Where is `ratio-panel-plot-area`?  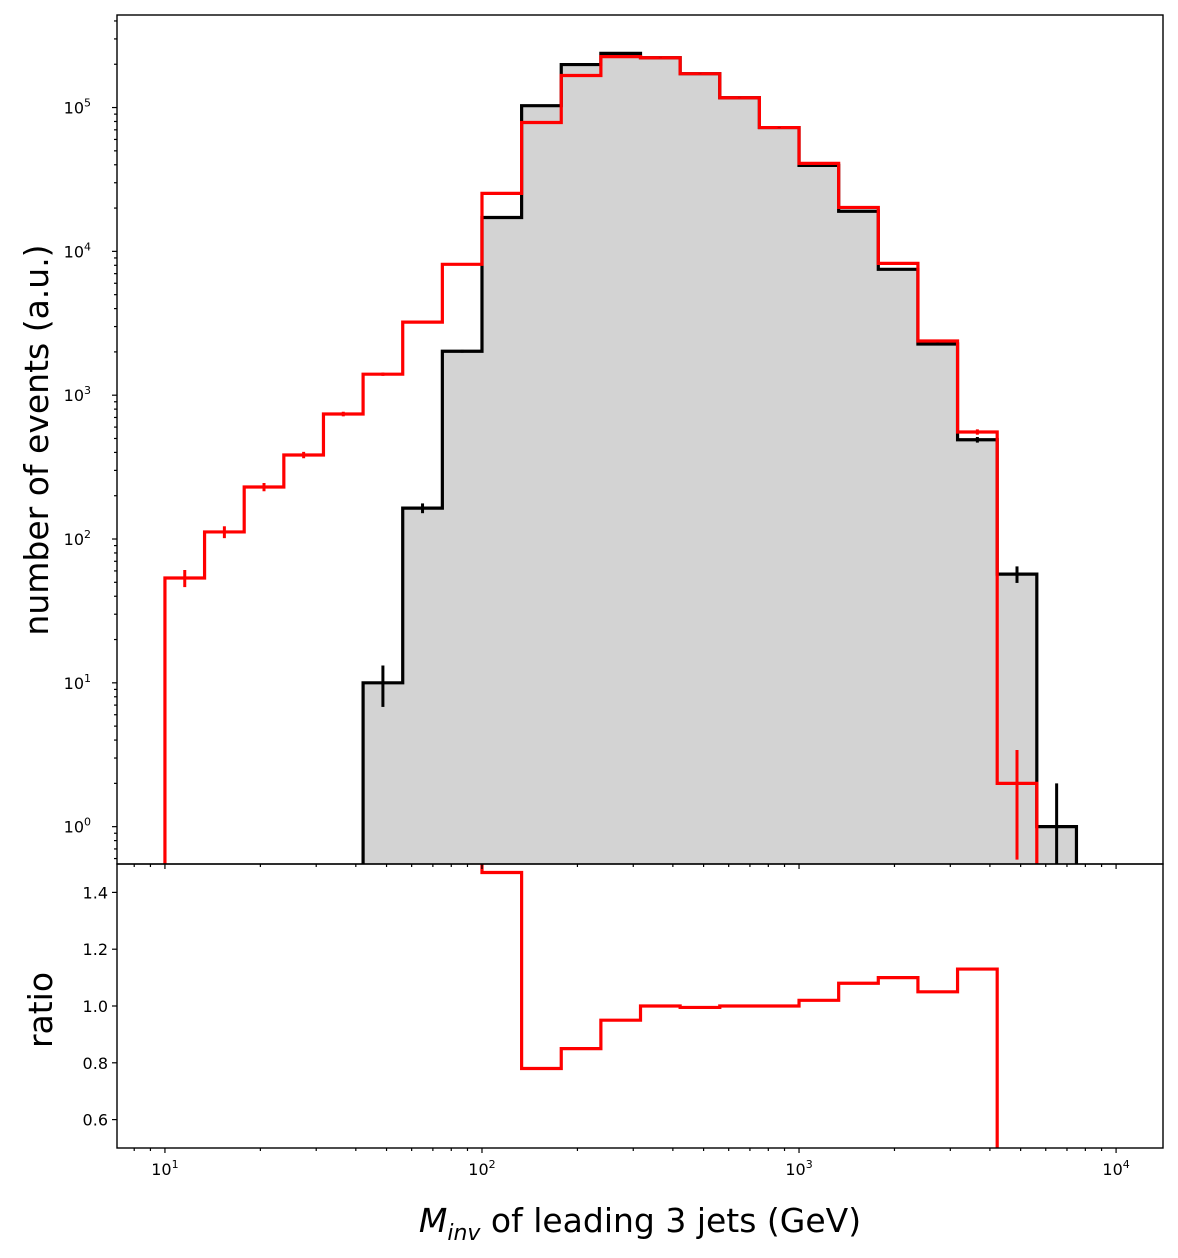
ratio-panel-plot-area is located at coordinates (739, 1006).